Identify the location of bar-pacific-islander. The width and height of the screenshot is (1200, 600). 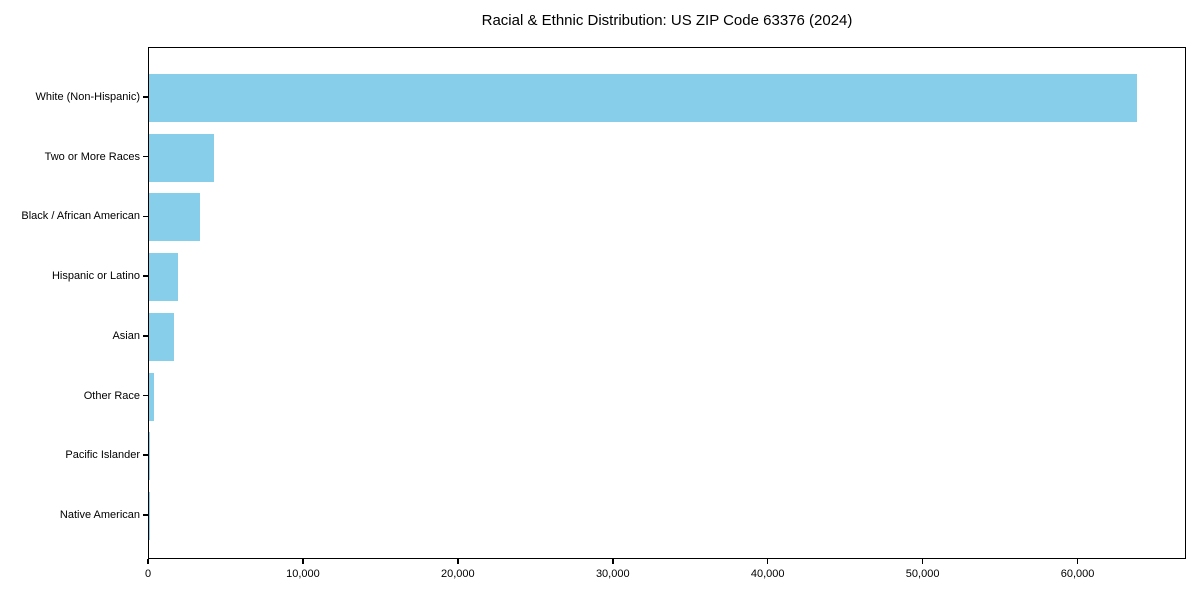
(149, 456).